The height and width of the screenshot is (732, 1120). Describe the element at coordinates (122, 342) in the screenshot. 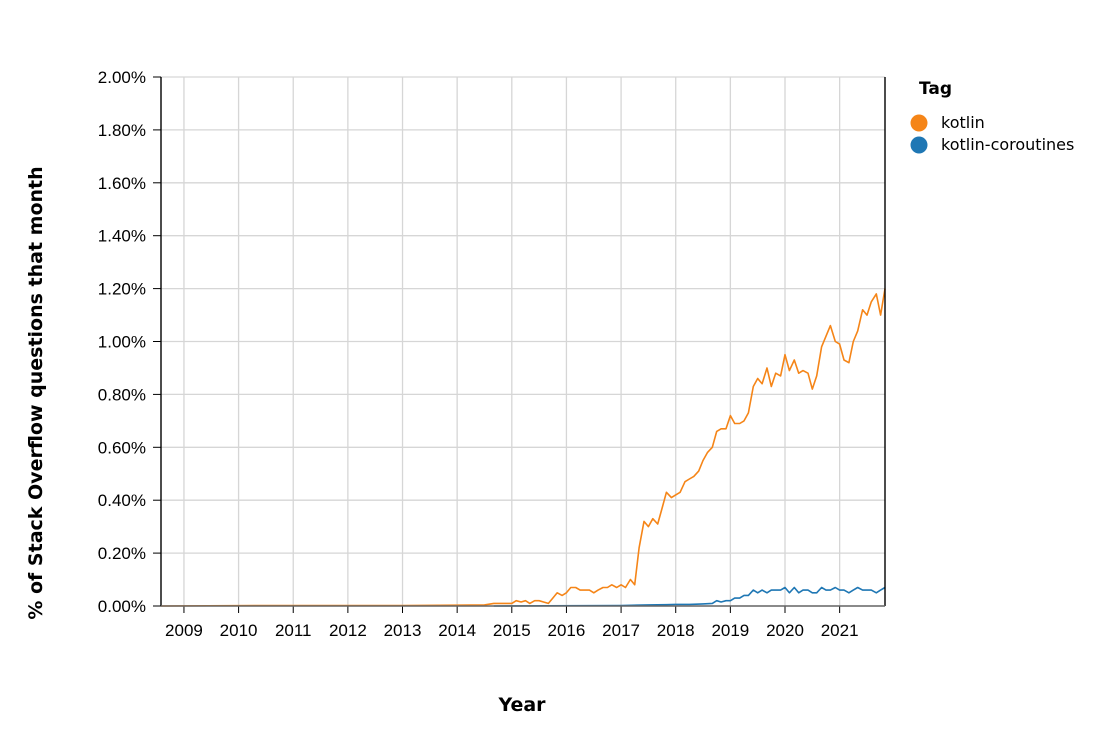

I see `y-tick-label: 1.00%` at that location.